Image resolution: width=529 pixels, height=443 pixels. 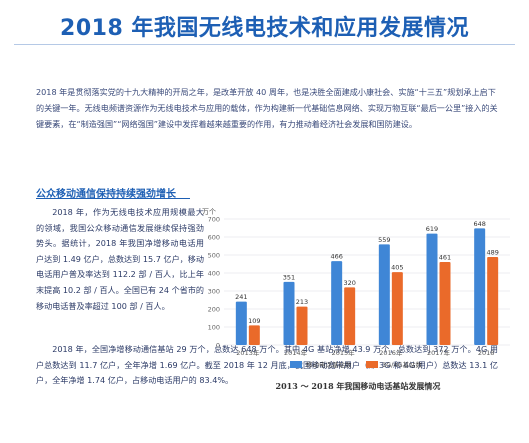 I want to click on bar-value-label: 241, so click(x=241, y=297).